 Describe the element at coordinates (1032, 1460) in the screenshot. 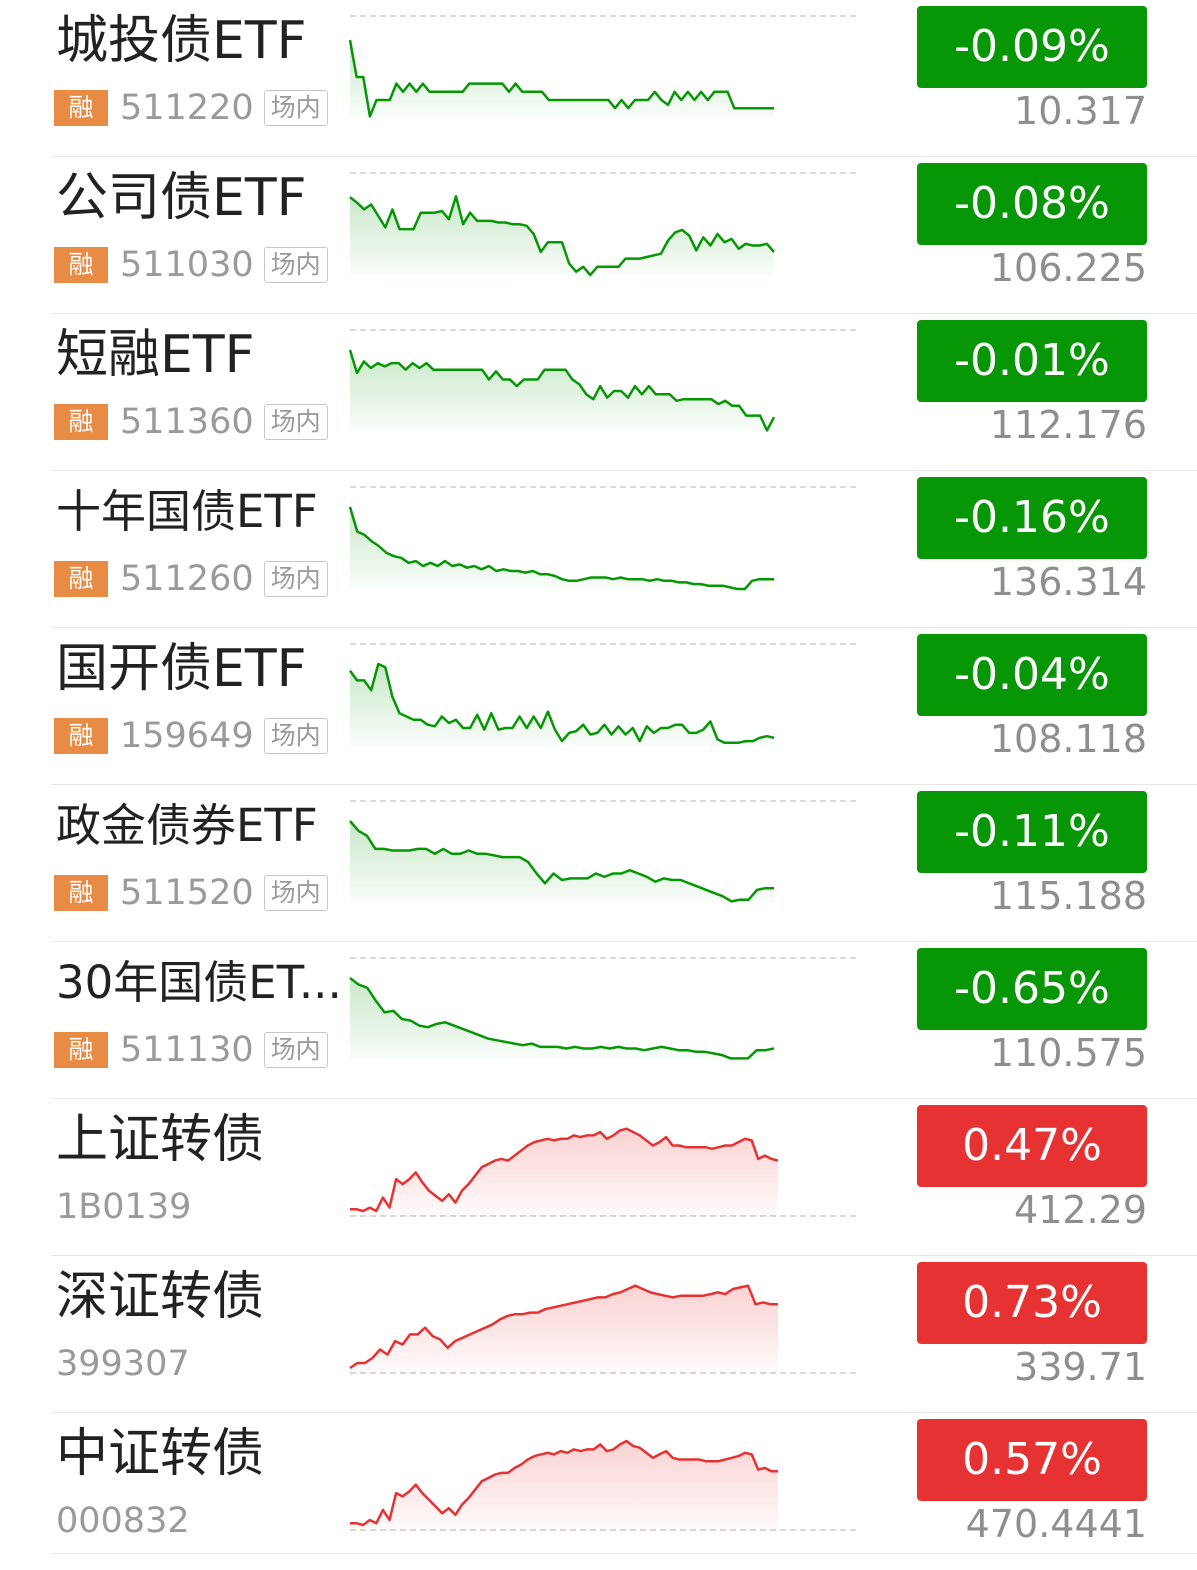

I see `change-percent-up-button: 0.57%` at that location.